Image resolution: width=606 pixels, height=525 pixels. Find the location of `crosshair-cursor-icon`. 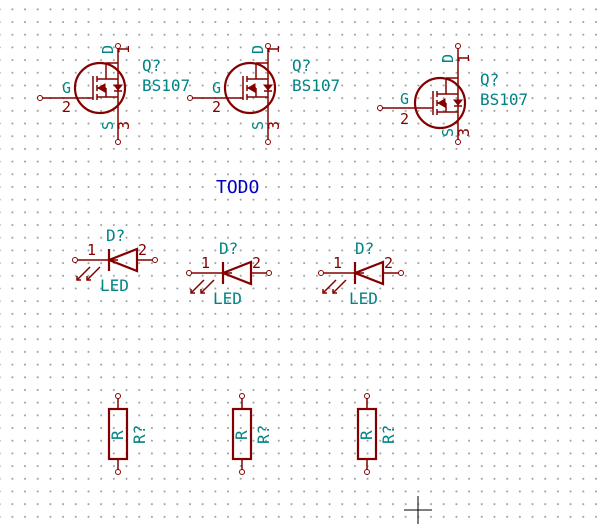

crosshair-cursor-icon is located at coordinates (418, 510).